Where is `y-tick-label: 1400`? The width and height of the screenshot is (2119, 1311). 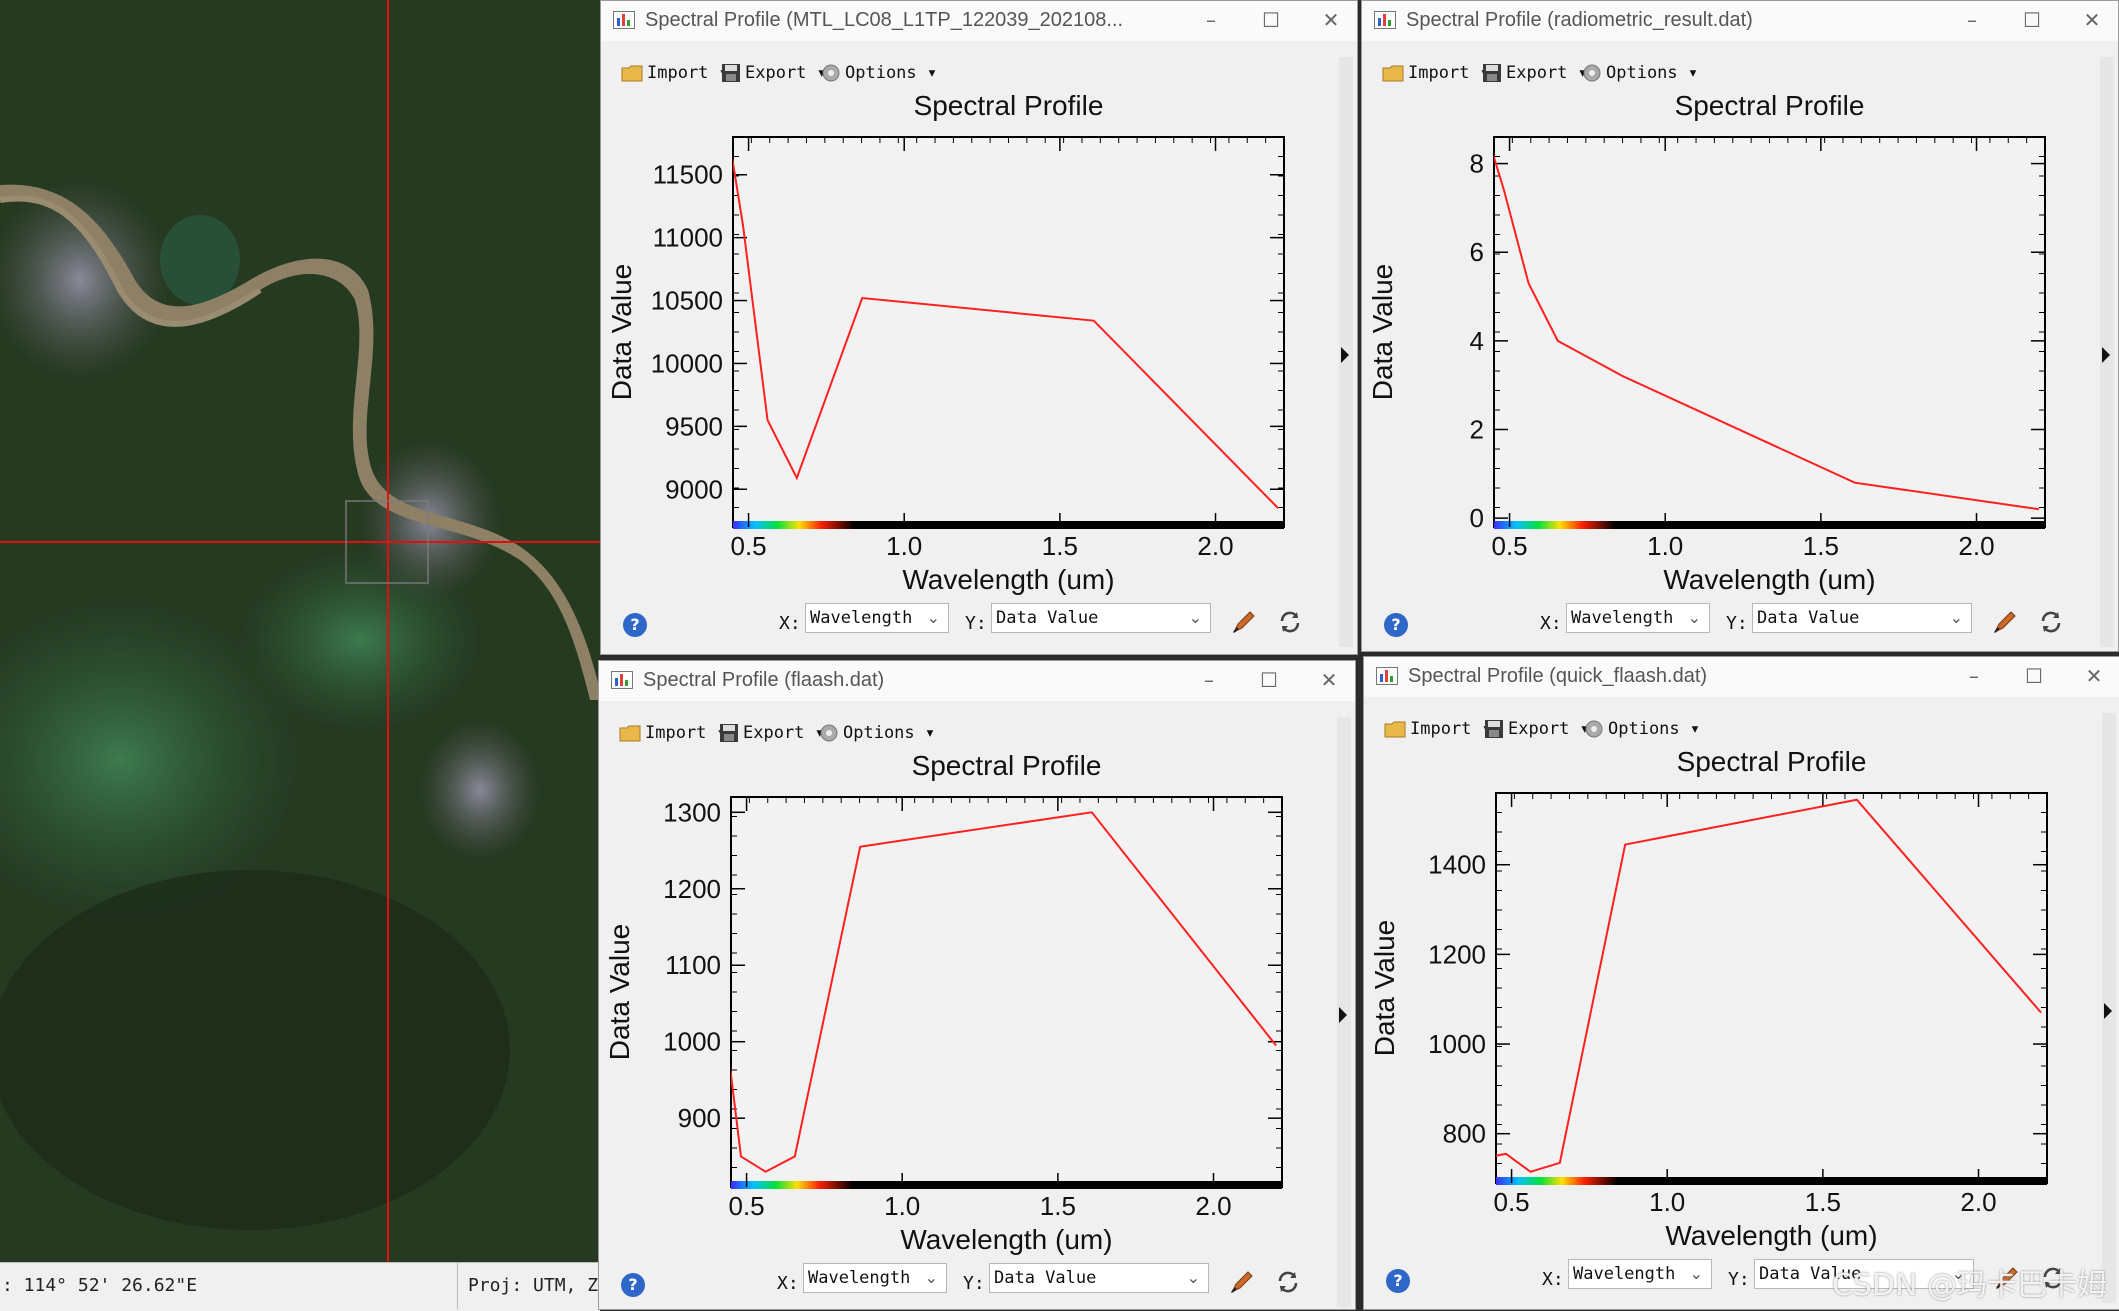
y-tick-label: 1400 is located at coordinates (1457, 865).